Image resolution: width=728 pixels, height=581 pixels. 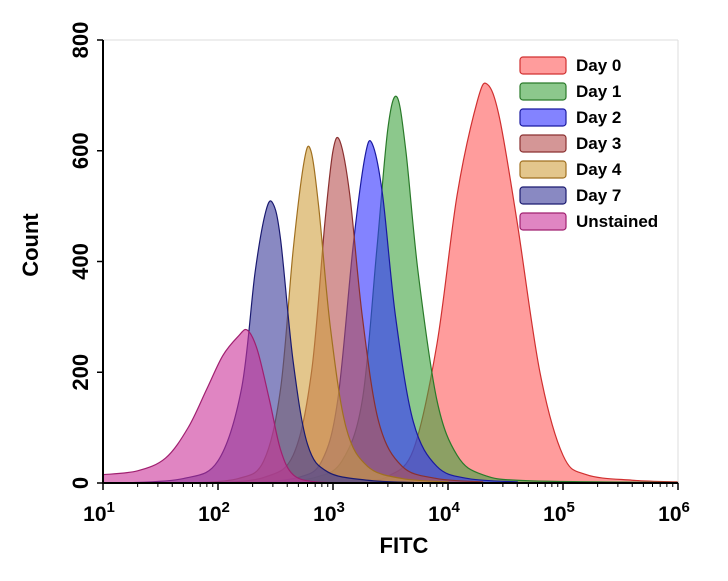 I want to click on y-tick-label: 600, so click(x=80, y=150).